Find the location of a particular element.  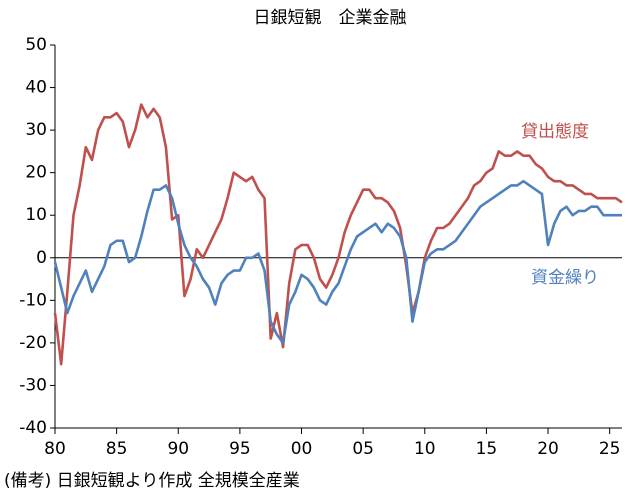

x-tick-label: 25 is located at coordinates (610, 449).